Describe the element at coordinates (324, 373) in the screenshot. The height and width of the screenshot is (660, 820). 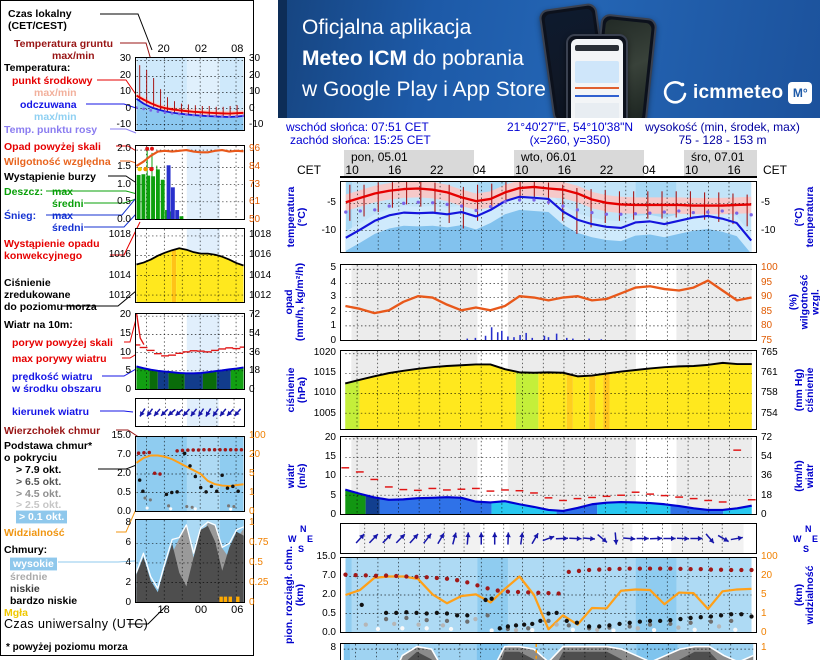
I see `tick-label: 1015` at that location.